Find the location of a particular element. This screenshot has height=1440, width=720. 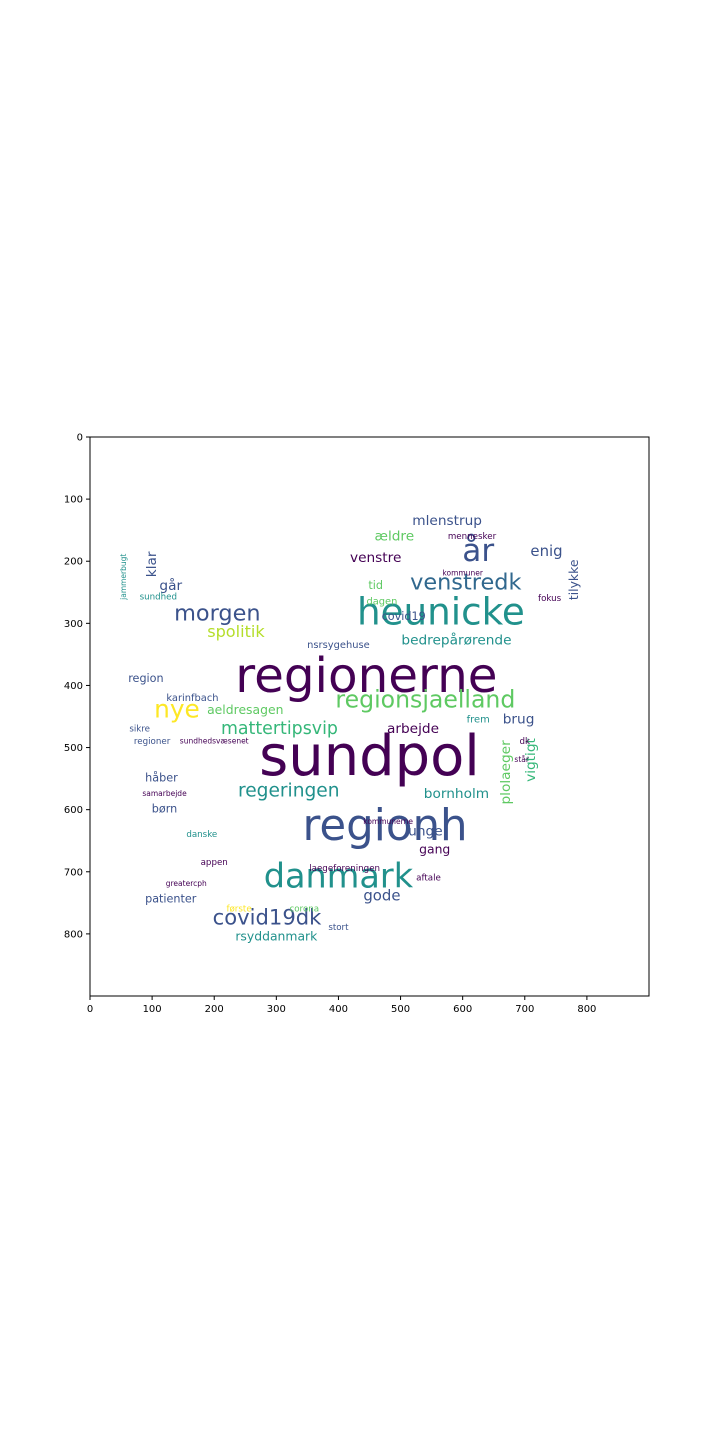

word-35: nsrsygehuse is located at coordinates (338, 645).